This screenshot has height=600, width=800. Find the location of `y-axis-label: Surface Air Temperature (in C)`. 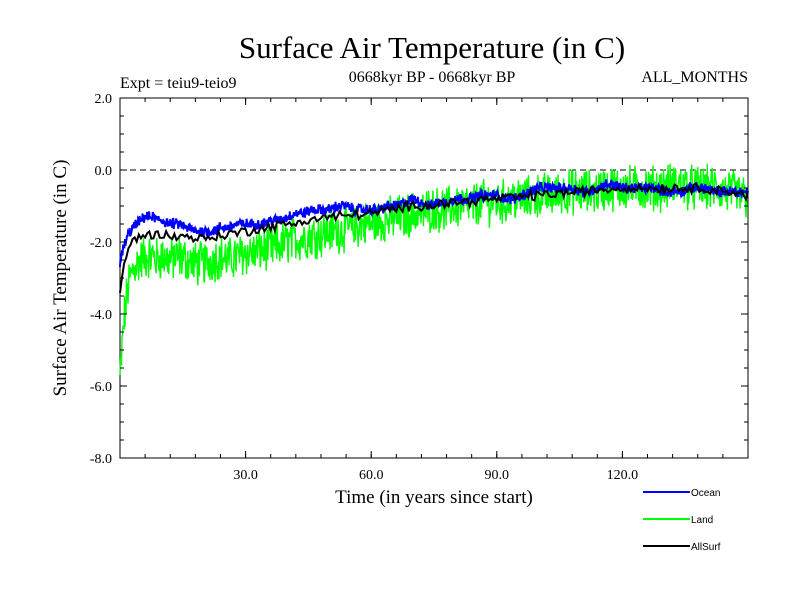

y-axis-label: Surface Air Temperature (in C) is located at coordinates (60, 278).